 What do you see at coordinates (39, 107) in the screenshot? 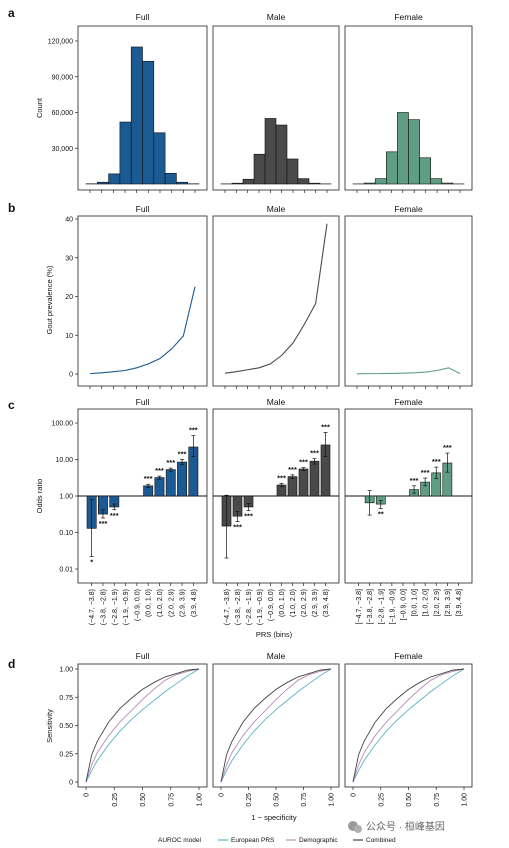
I see `y-axis-label-a: Count` at bounding box center [39, 107].